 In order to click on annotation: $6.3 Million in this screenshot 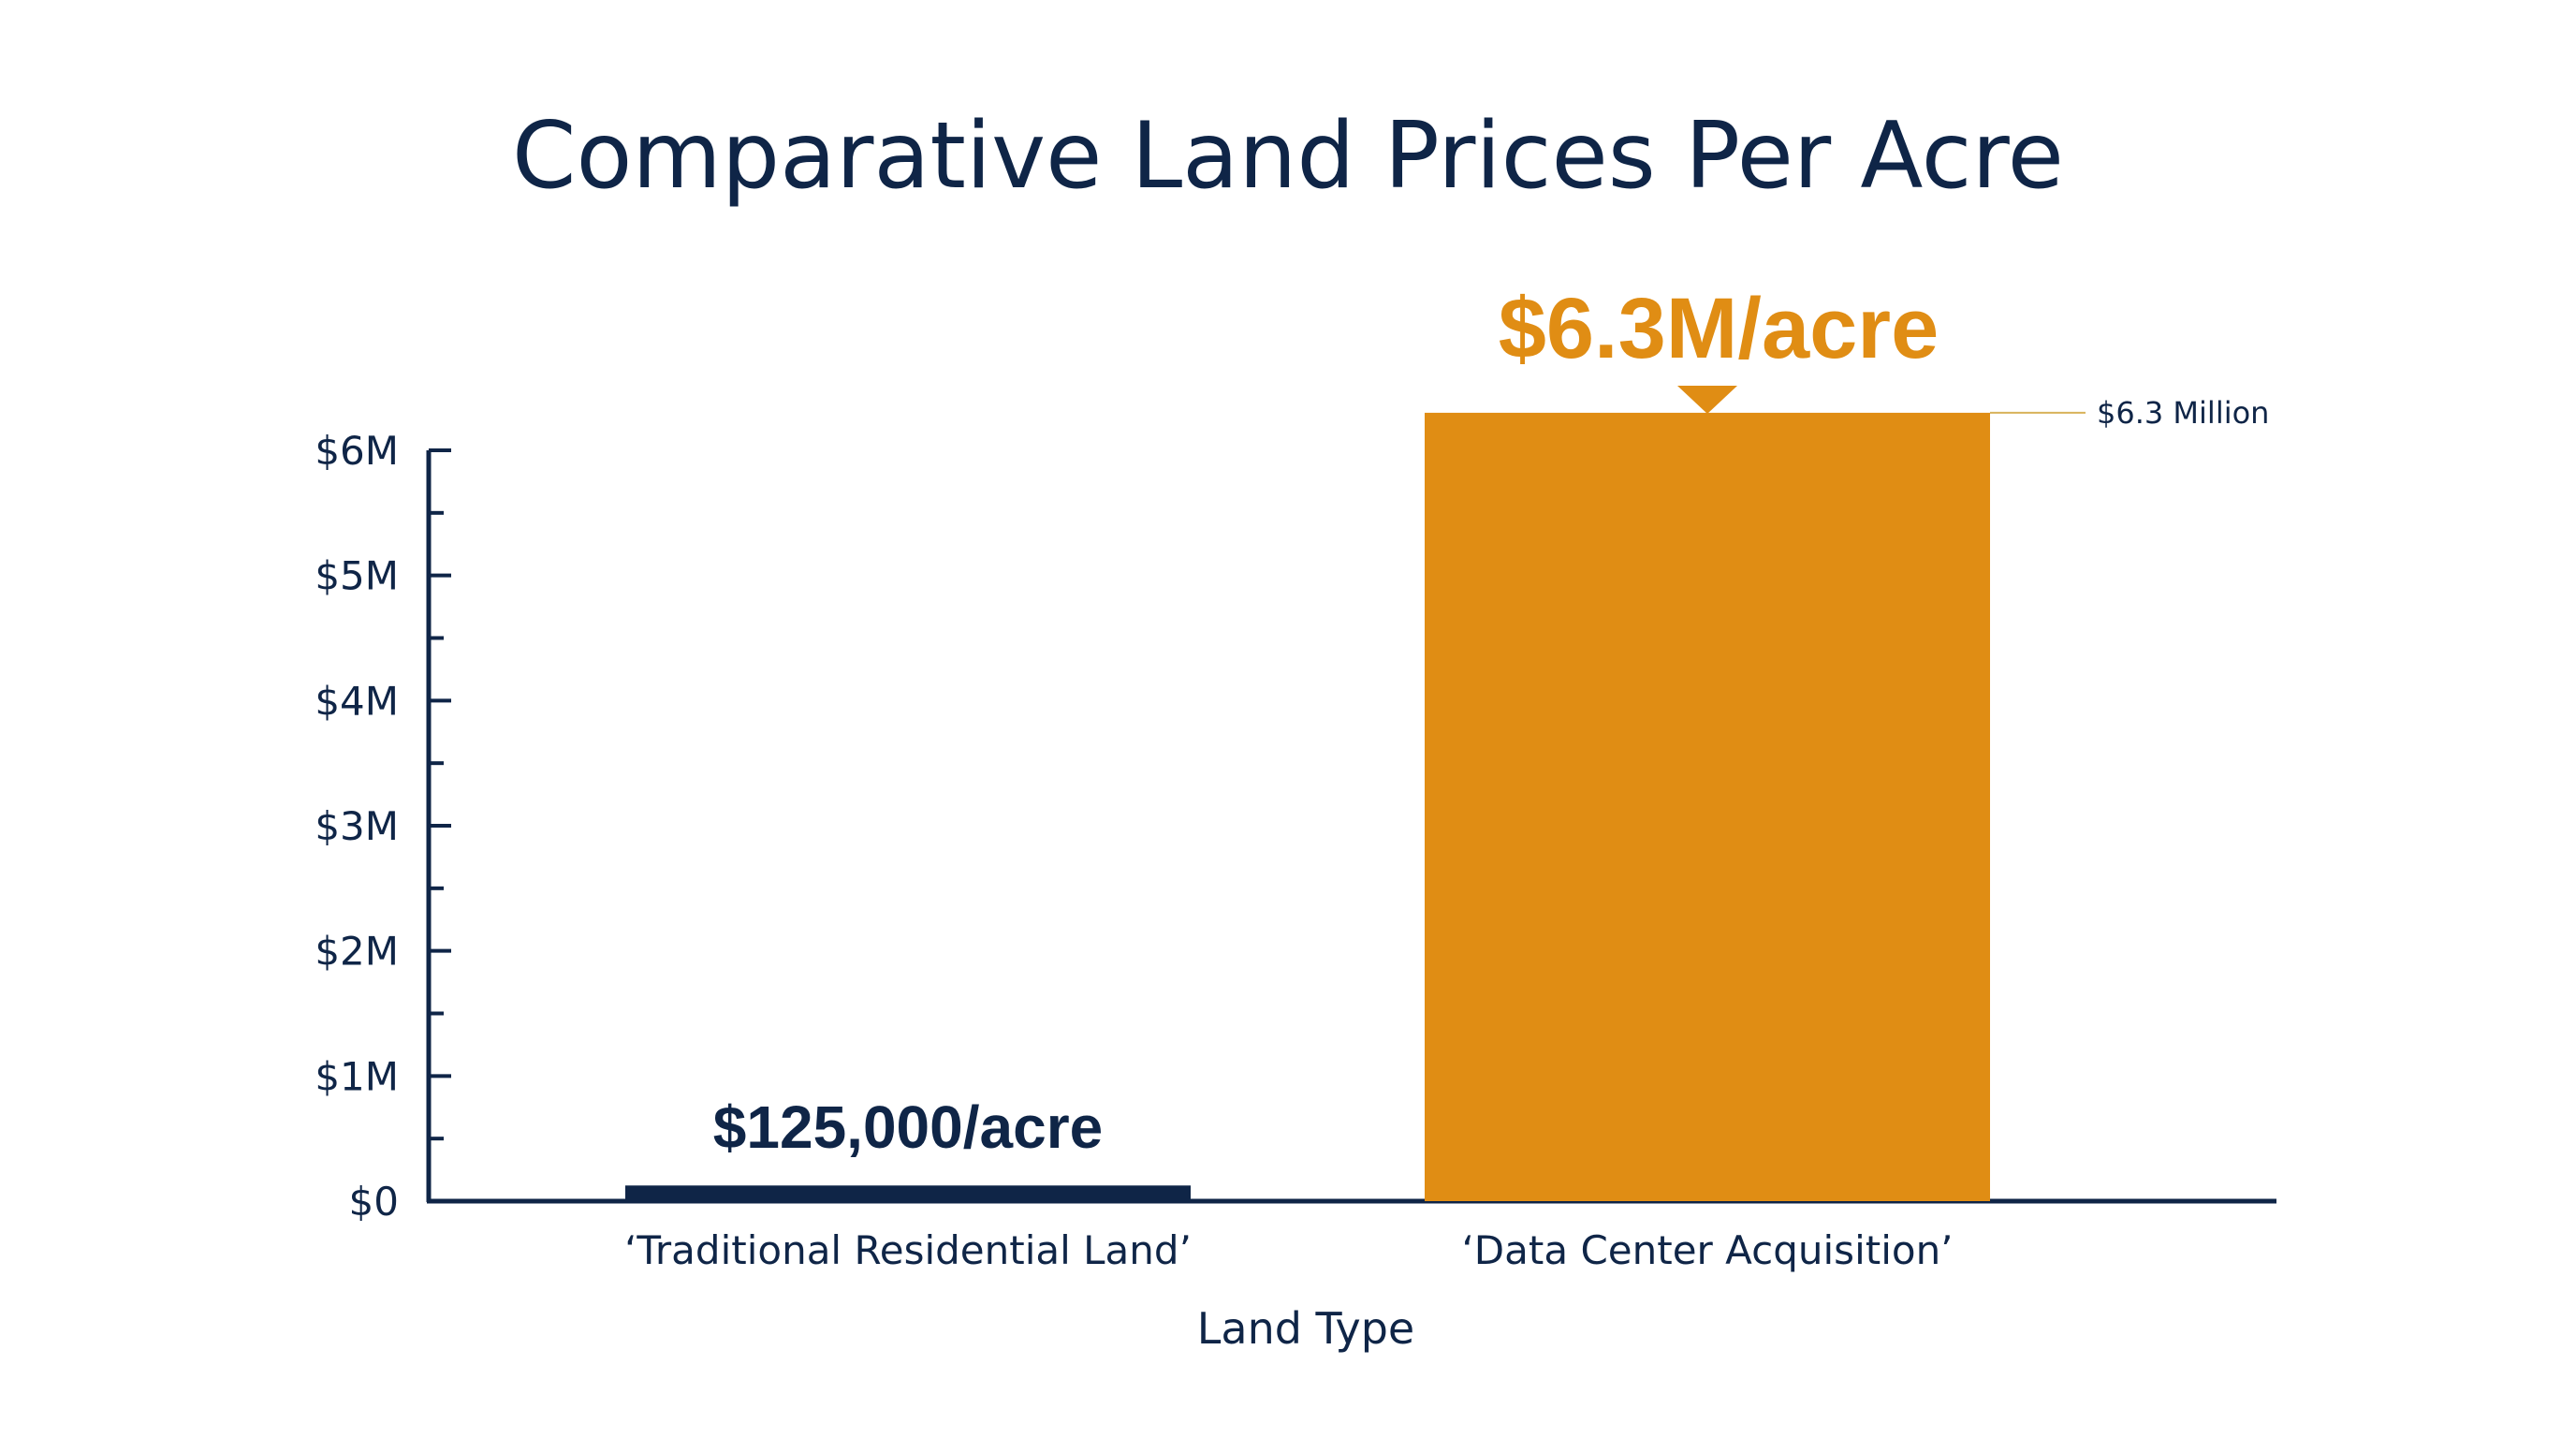, I will do `click(2129, 413)`.